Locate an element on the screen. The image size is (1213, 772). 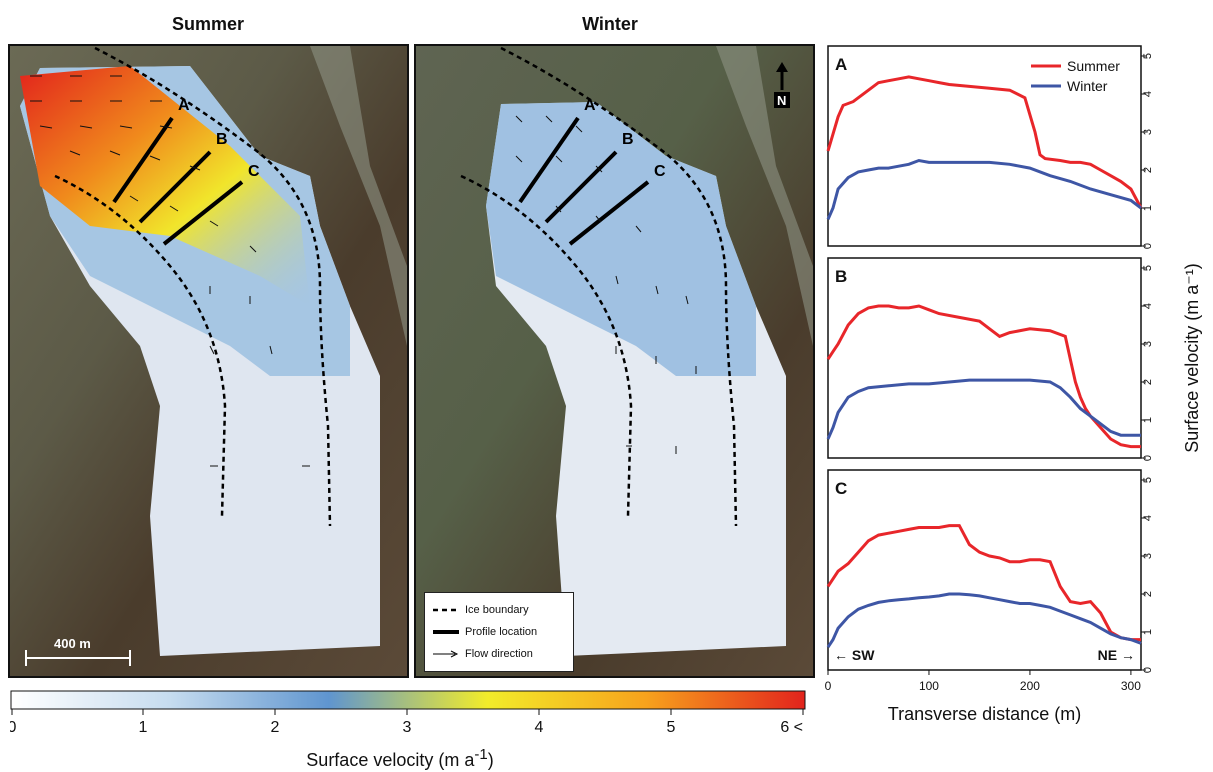
chart-legend: Summer Winter is located at coordinates (1075, 76).